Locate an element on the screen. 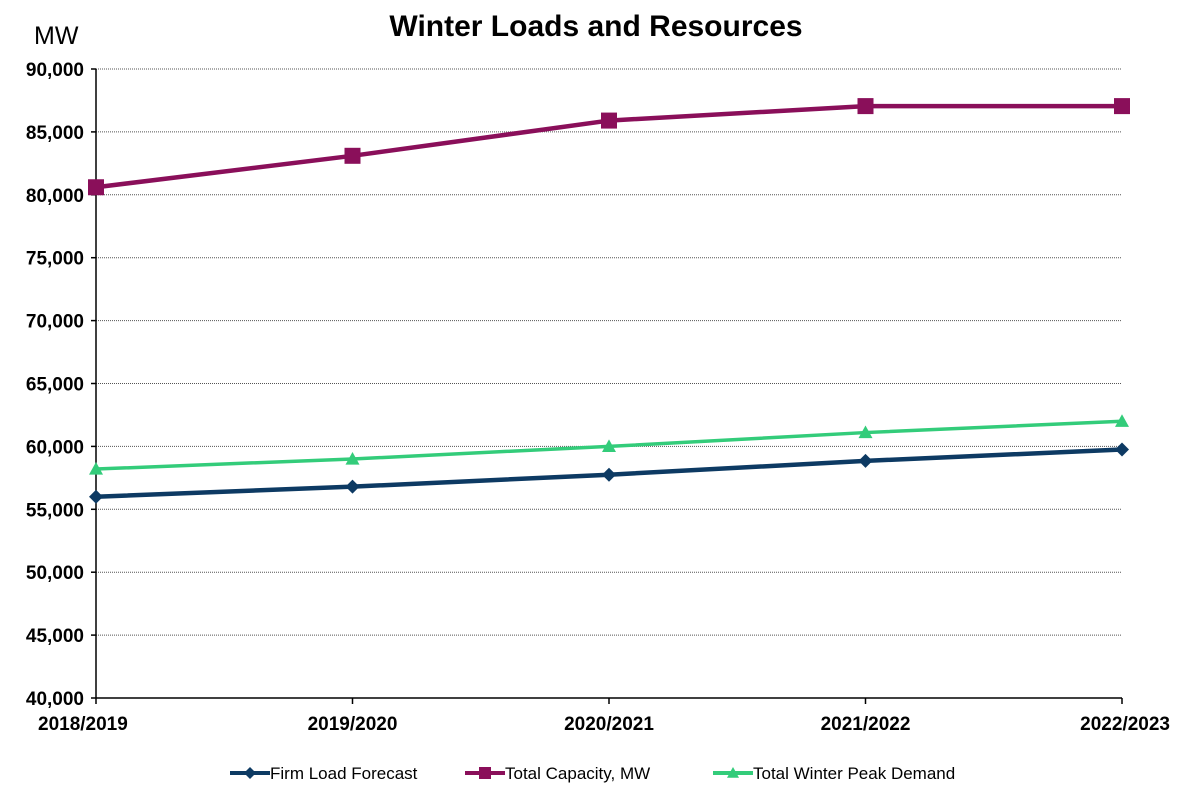  y-tick-label: 65,000 is located at coordinates (55, 385).